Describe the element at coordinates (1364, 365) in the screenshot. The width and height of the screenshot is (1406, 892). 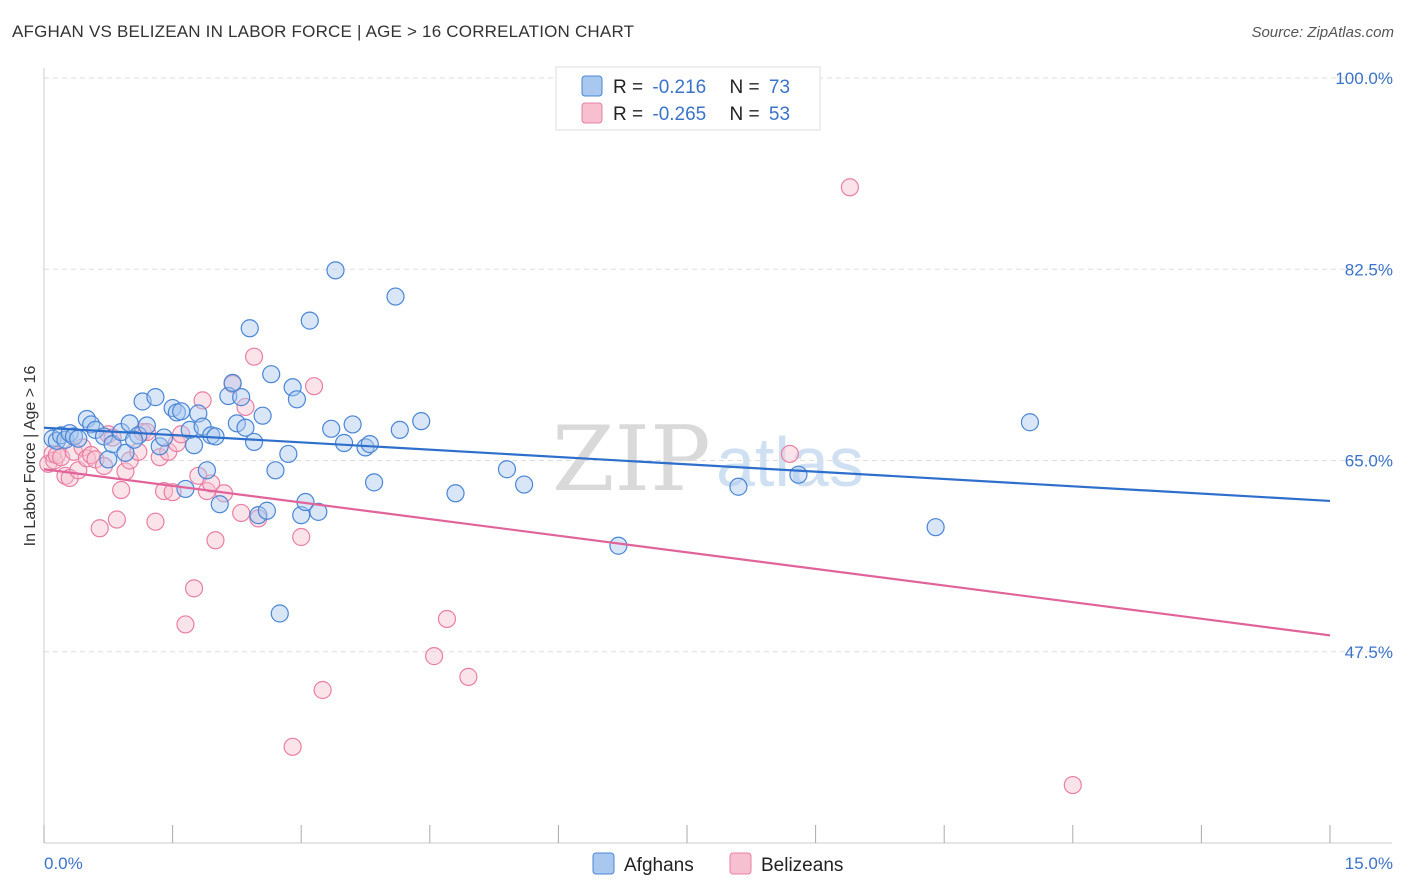
I see `y-tick-labels: 100.0% 82.5% 65.0% 47.5%` at that location.